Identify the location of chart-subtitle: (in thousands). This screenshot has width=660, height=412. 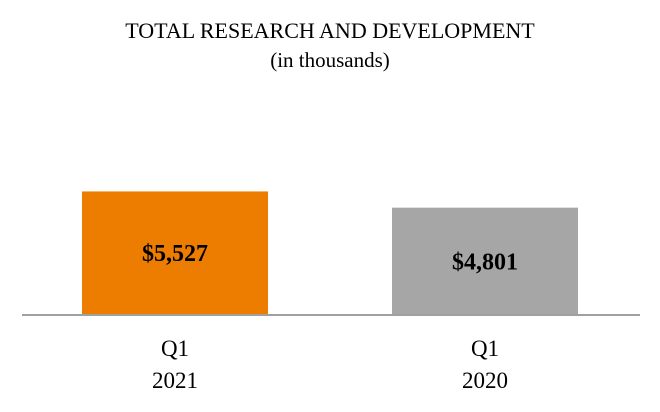
(330, 60).